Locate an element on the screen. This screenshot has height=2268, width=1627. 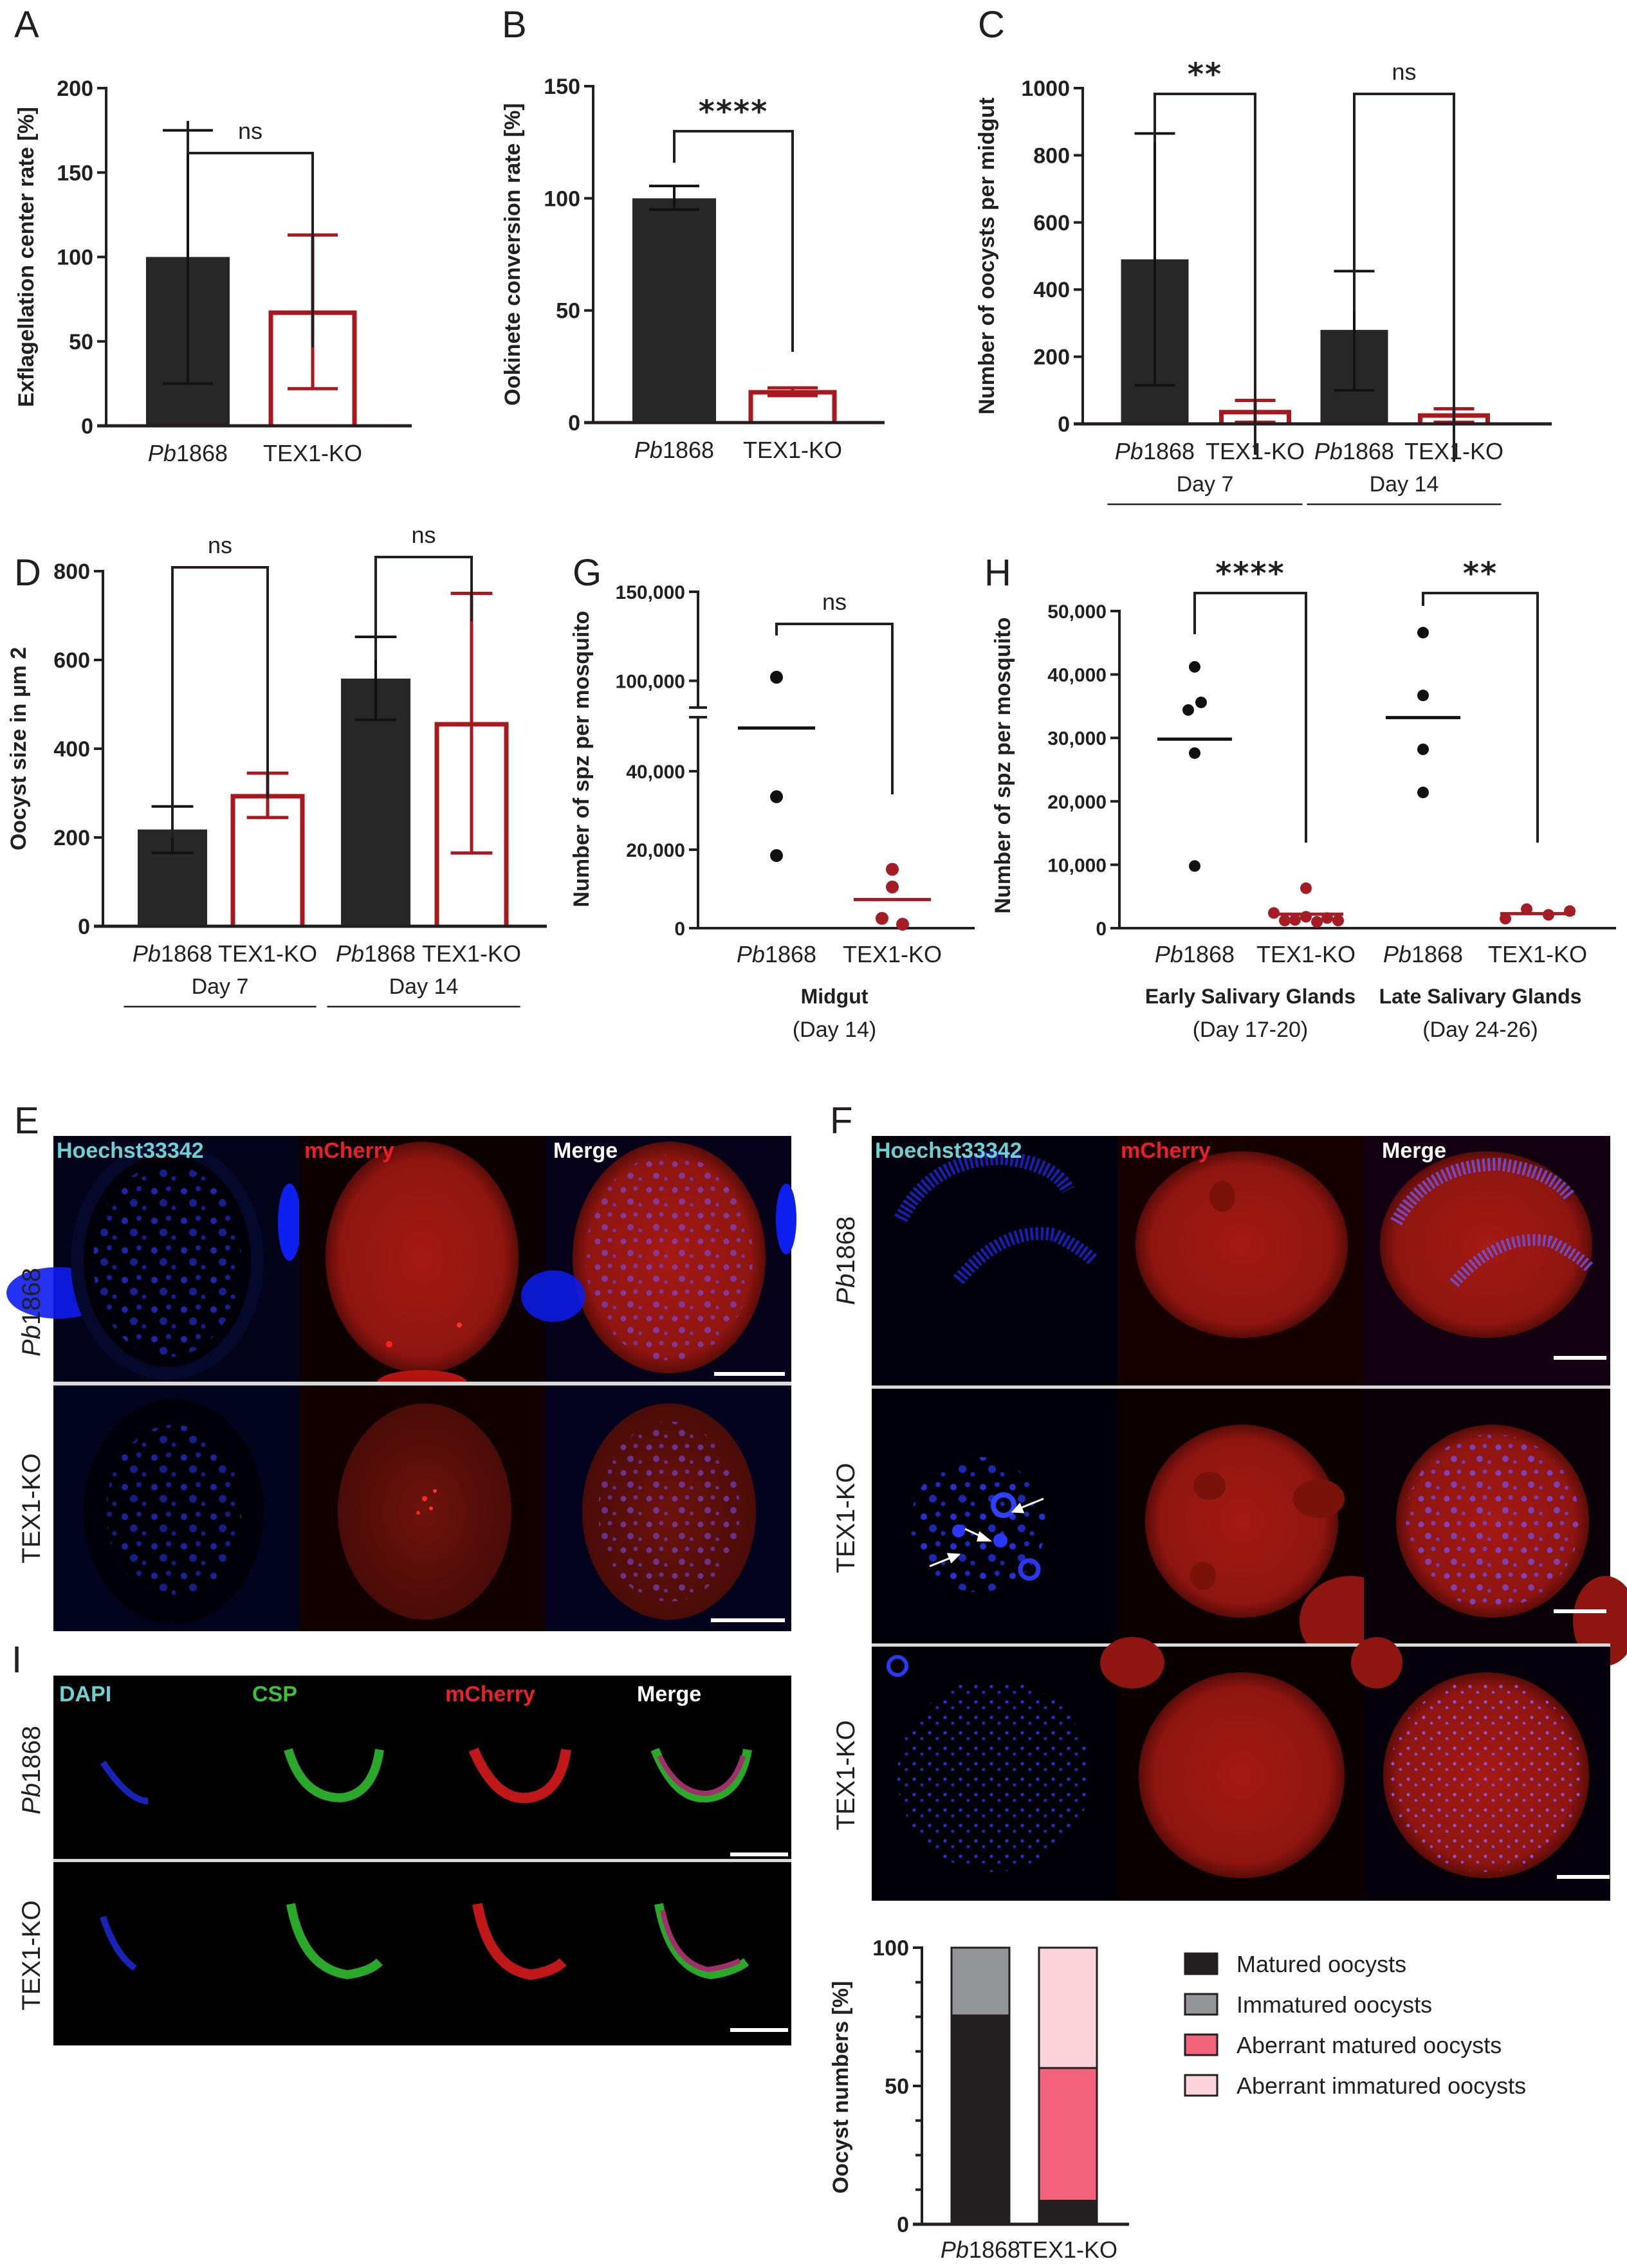
group-sublabel: (Day 17-20) is located at coordinates (1251, 1030).